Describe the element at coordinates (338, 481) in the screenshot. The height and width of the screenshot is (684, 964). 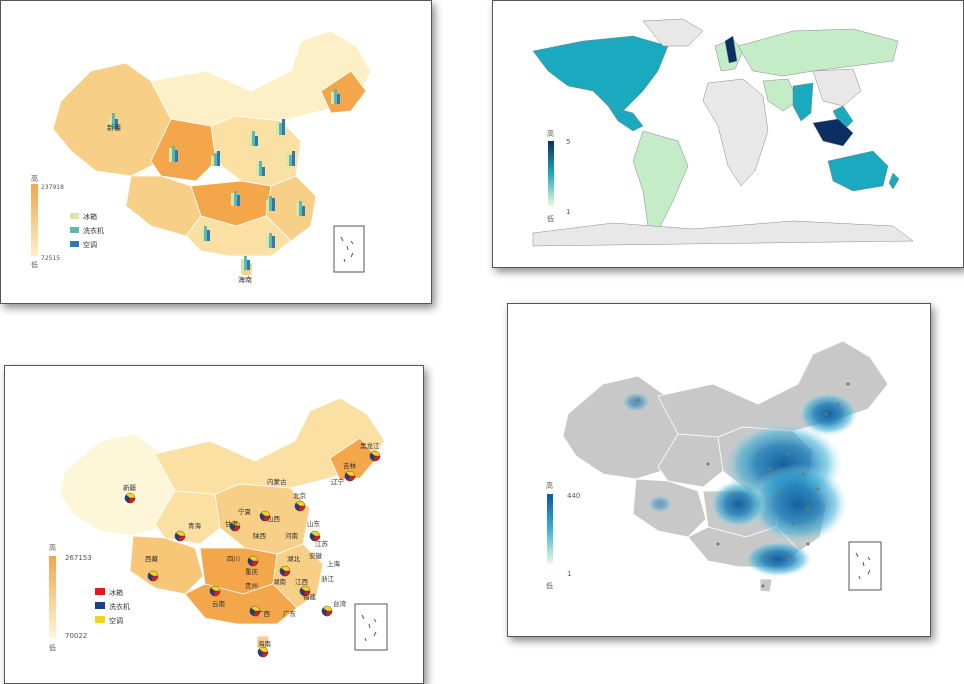
I see `label-liaoning: 辽宁` at that location.